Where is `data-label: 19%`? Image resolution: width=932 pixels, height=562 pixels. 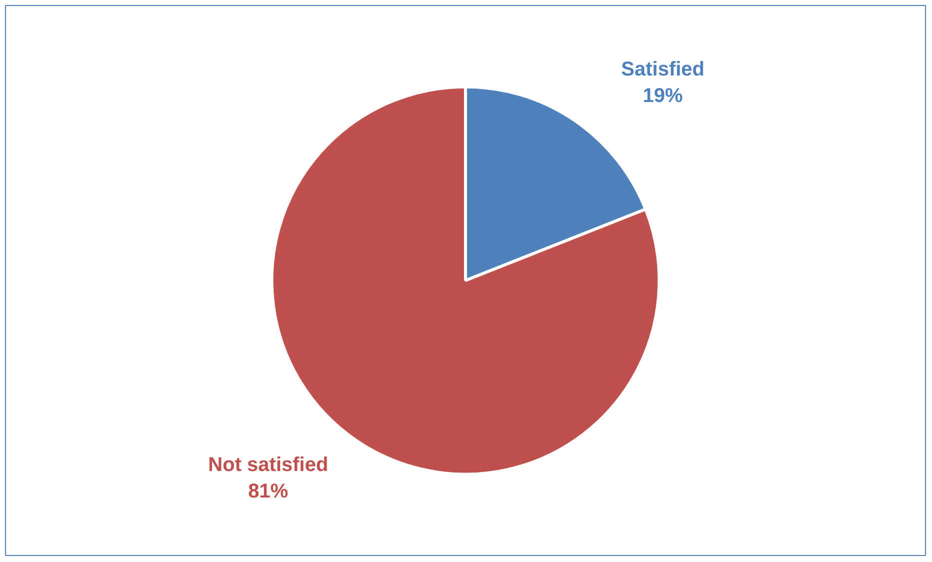
data-label: 19% is located at coordinates (663, 95).